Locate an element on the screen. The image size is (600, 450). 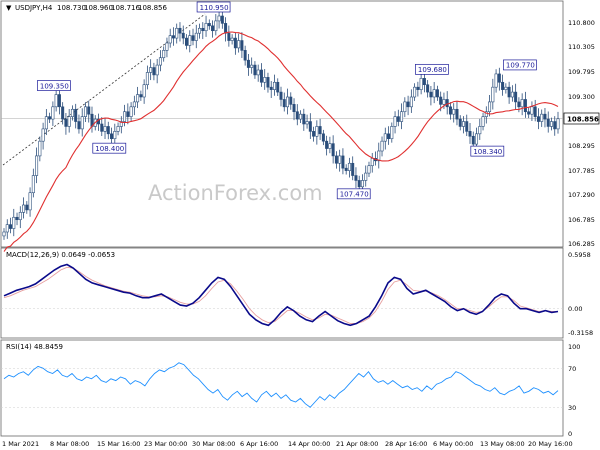
current-price-label: 108.856 is located at coordinates (583, 120).